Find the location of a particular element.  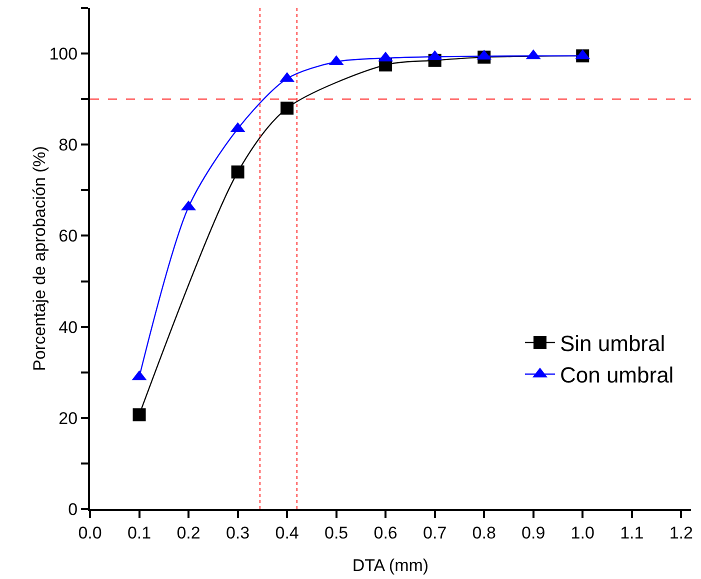

x-tick-label: 1.2 is located at coordinates (681, 532).